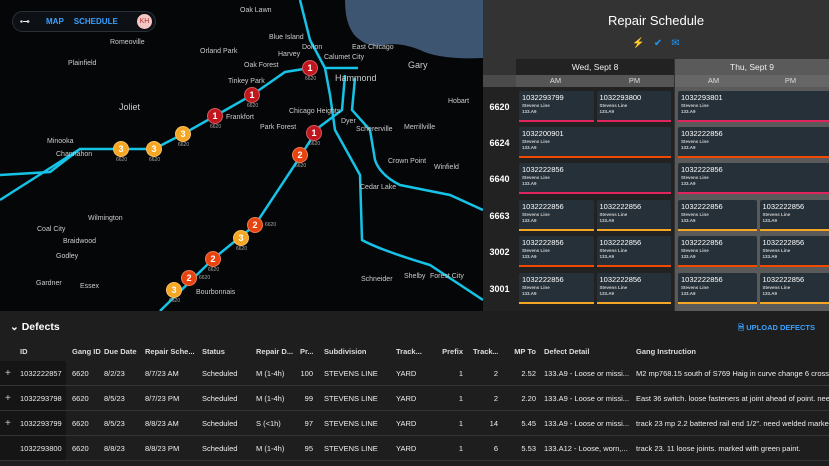 The image size is (829, 466). I want to click on defects-toggle: ⌄ Defects, so click(35, 327).